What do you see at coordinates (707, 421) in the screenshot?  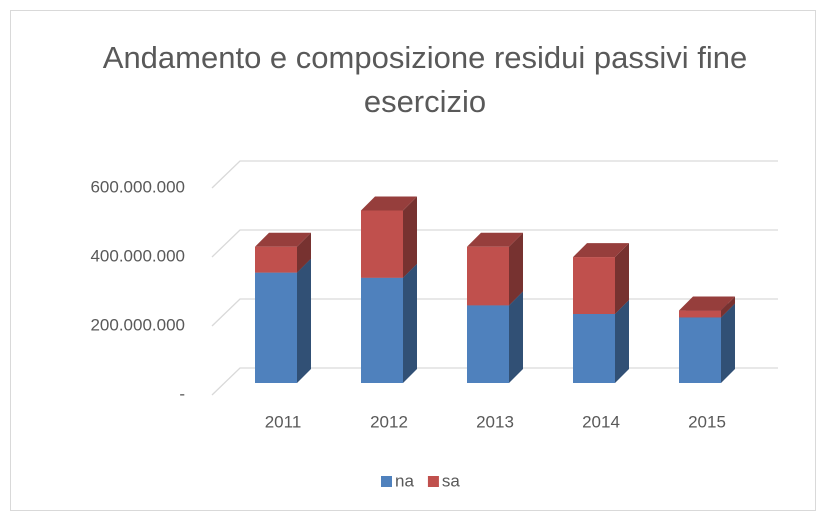 I see `x-tick-label: 2015` at bounding box center [707, 421].